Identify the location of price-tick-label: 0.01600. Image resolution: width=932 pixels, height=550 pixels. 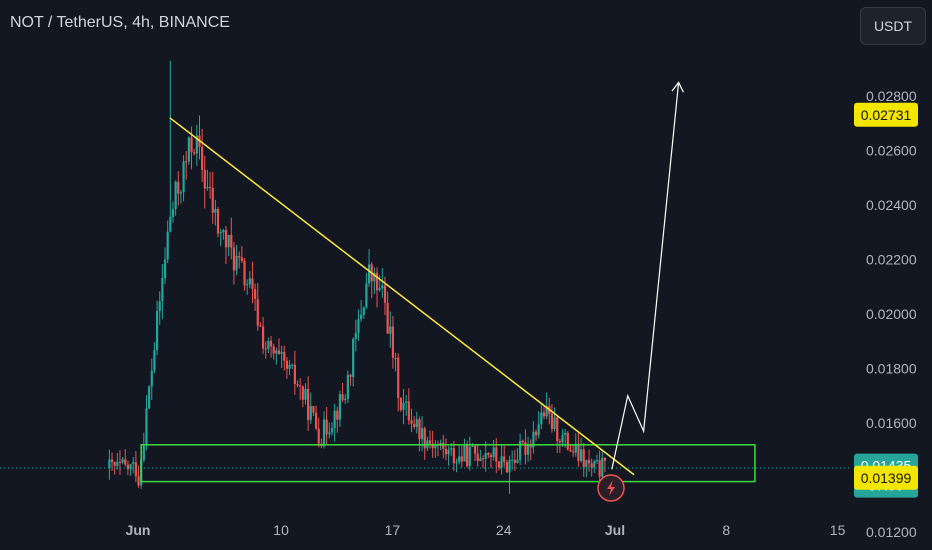
(891, 423).